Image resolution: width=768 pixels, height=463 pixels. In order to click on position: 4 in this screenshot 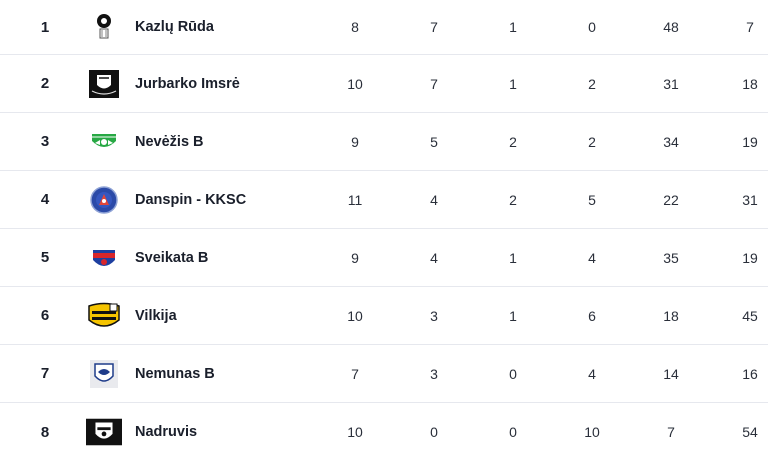, I will do `click(45, 199)`.